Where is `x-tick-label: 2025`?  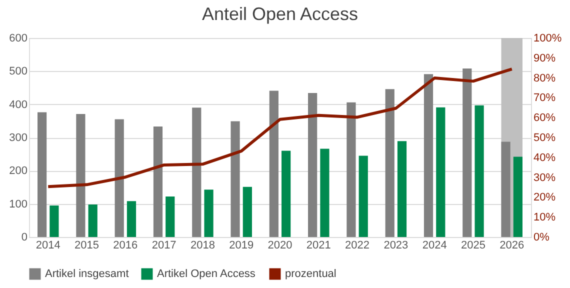
x-tick-label: 2025 is located at coordinates (473, 246).